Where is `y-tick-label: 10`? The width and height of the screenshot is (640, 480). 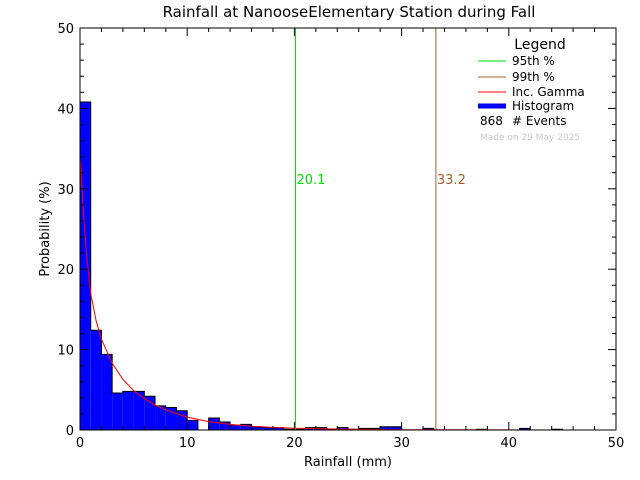 y-tick-label: 10 is located at coordinates (65, 351).